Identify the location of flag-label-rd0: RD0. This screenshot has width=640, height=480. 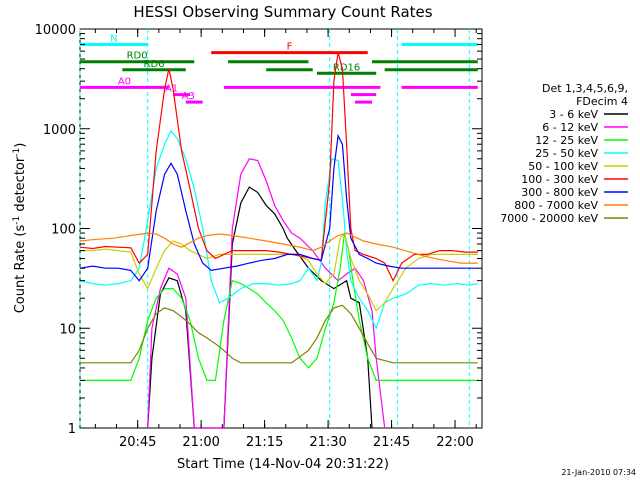
(137, 56).